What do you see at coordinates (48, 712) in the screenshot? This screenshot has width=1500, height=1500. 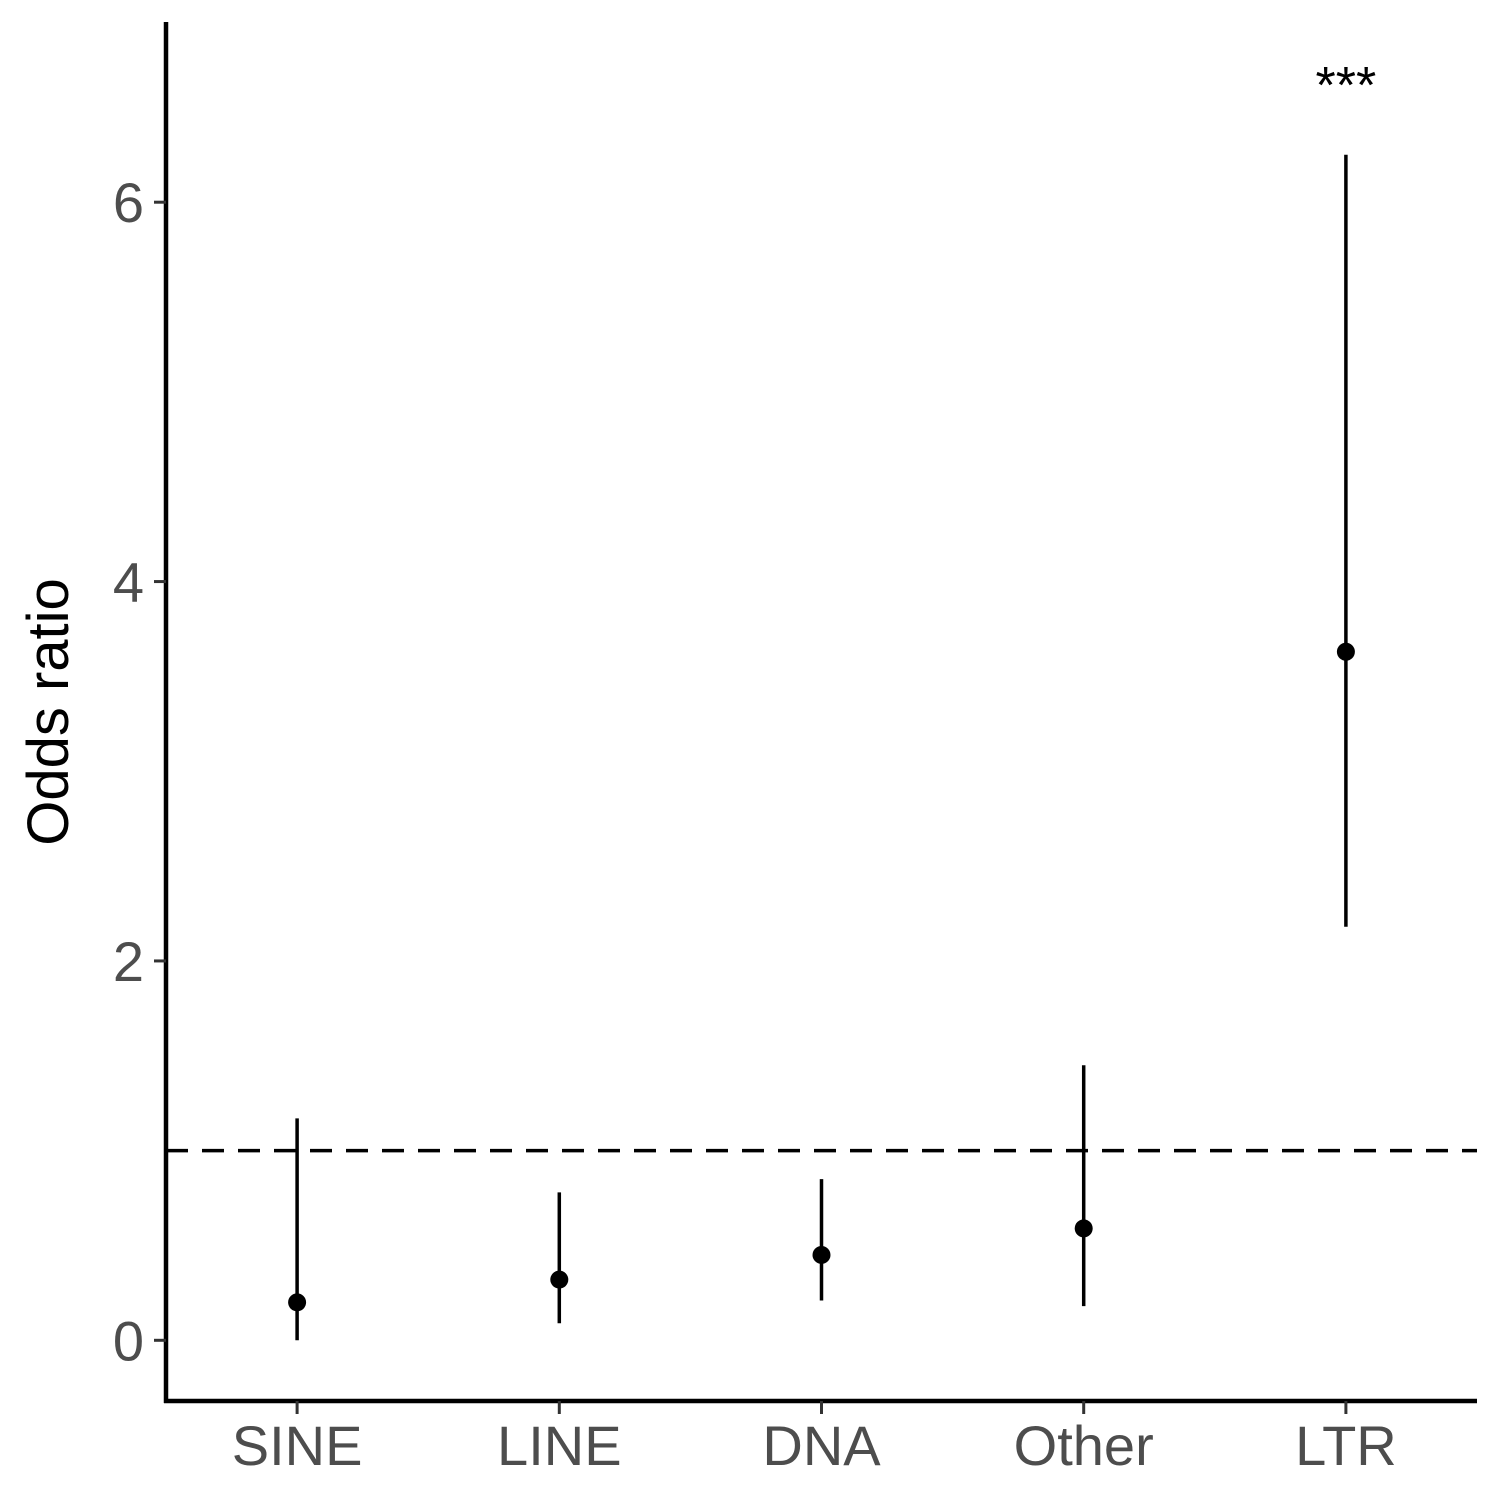 I see `y-axis-title: Odds ratio` at bounding box center [48, 712].